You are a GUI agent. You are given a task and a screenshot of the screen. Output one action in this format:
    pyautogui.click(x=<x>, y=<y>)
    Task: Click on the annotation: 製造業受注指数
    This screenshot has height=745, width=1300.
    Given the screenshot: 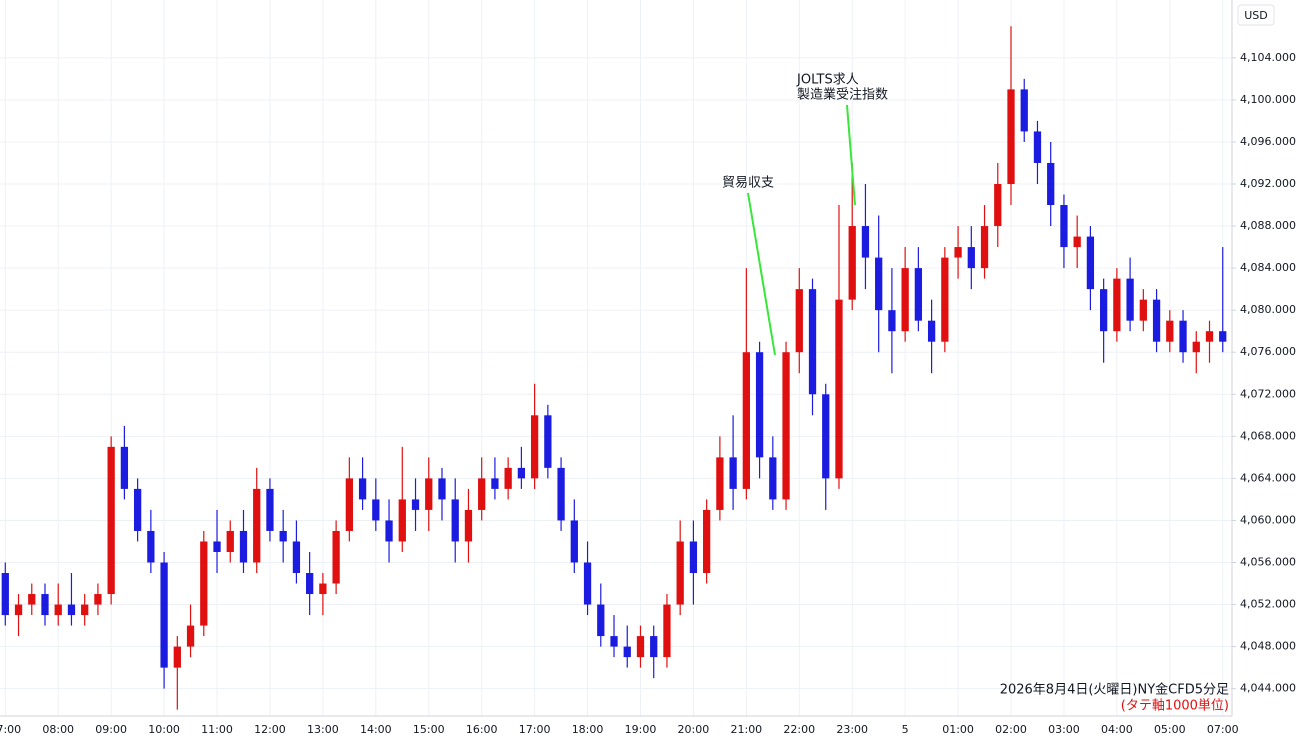 What is the action you would take?
    pyautogui.click(x=842, y=95)
    